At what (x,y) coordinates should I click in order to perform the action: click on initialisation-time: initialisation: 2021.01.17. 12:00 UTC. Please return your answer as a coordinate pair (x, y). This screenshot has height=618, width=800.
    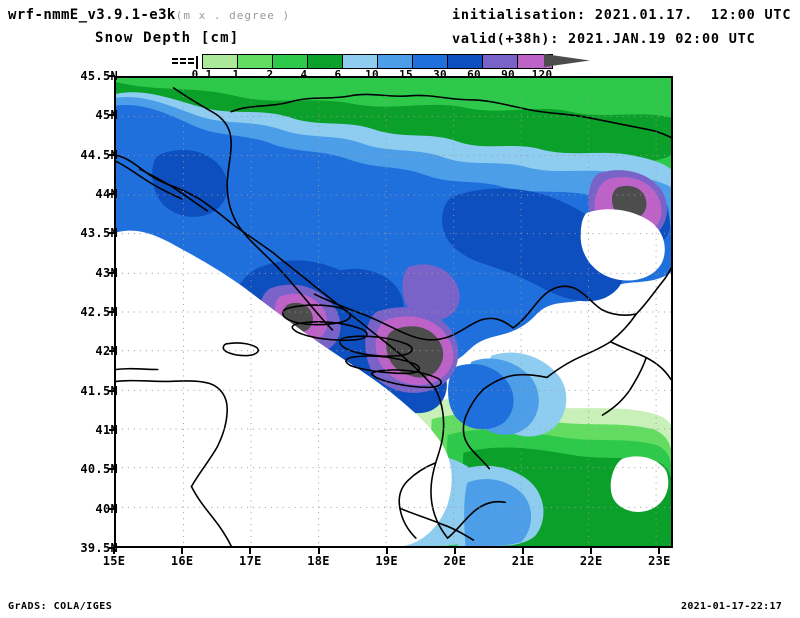
    Looking at the image, I should click on (622, 15).